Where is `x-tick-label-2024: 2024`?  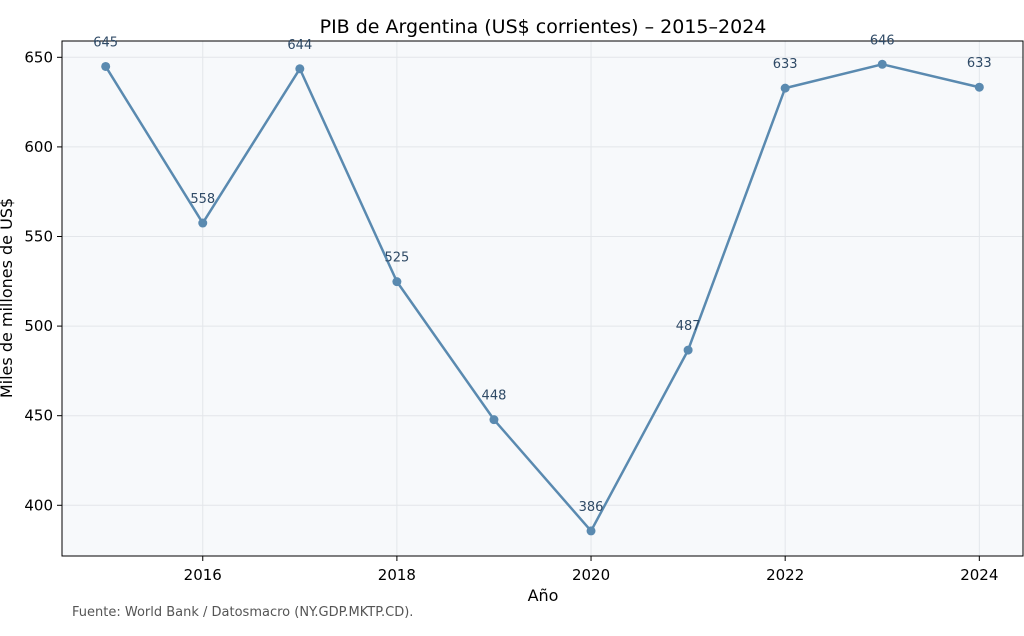 x-tick-label-2024: 2024 is located at coordinates (979, 575).